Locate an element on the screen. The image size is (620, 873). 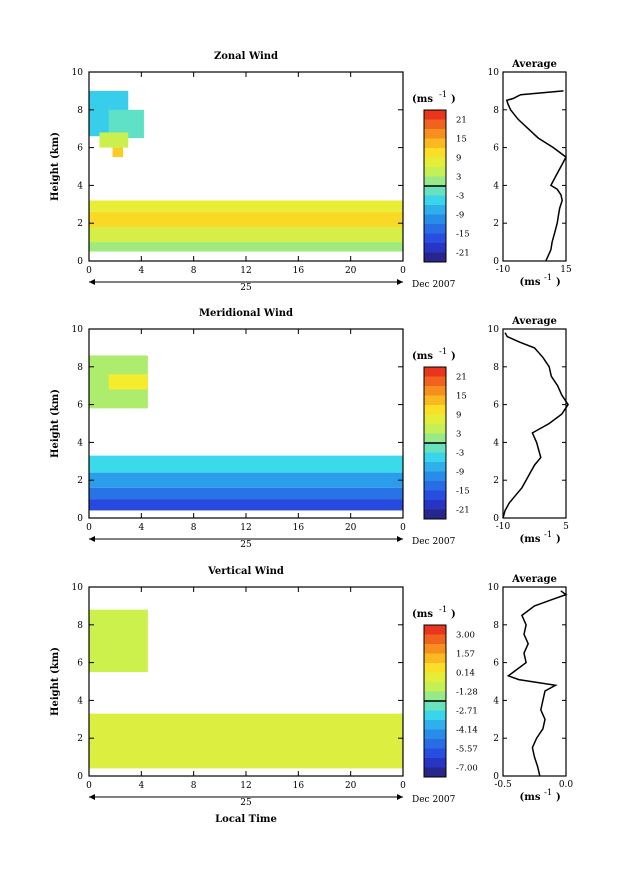
colorbar-tick-label: 3 is located at coordinates (458, 178).